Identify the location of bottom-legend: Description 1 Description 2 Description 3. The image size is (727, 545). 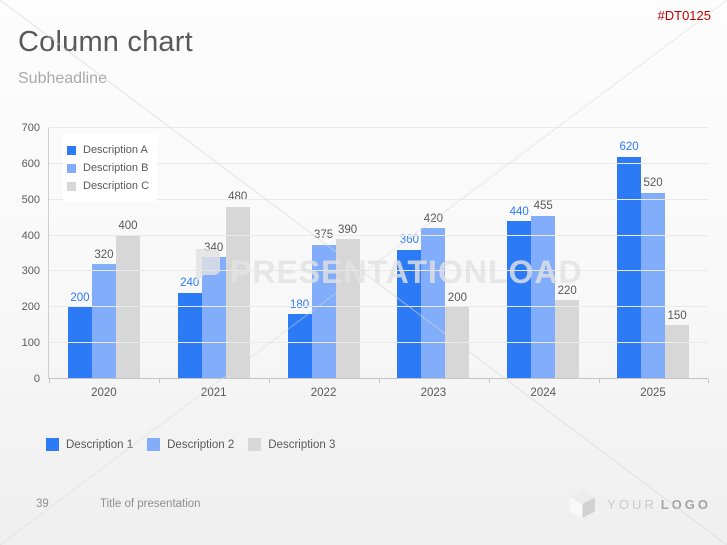
(197, 444).